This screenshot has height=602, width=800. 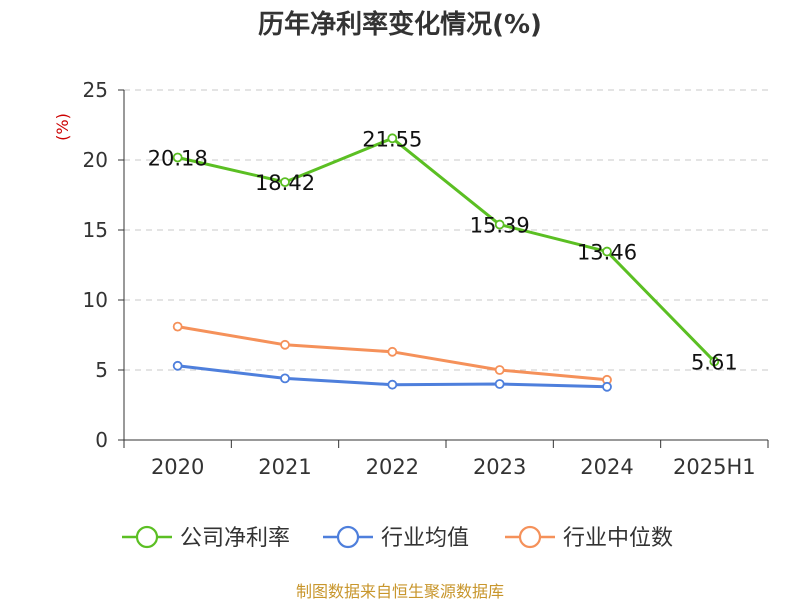 I want to click on y-tick-label: 0, so click(x=101, y=440).